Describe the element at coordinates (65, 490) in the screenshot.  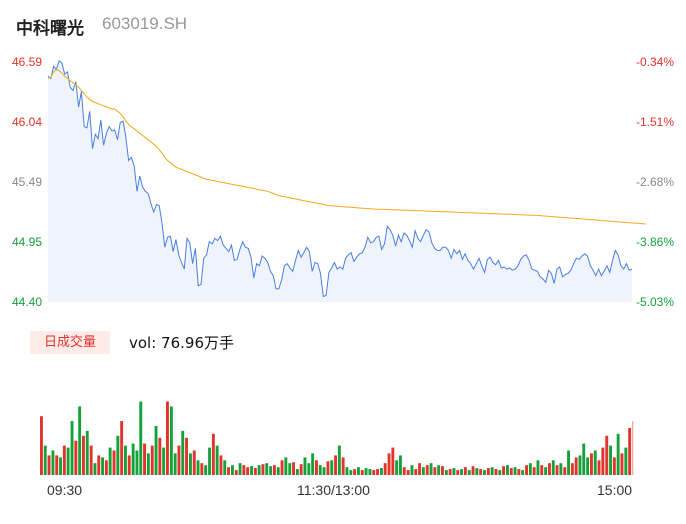
I see `x-tick-label: 09:30` at that location.